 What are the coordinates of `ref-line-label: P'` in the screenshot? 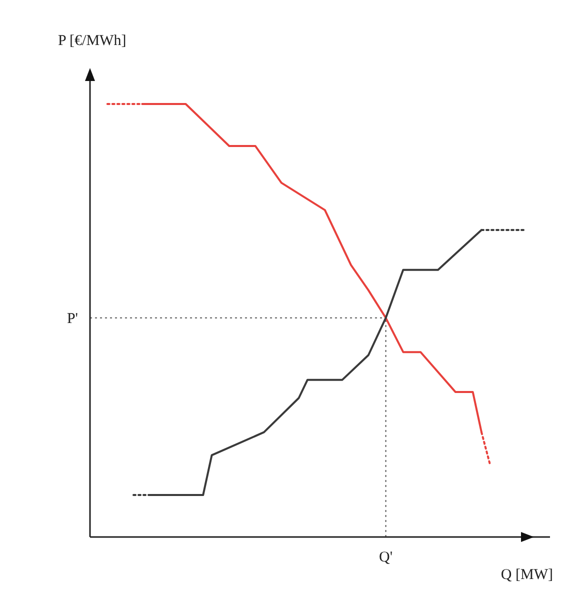 It's located at (72, 319).